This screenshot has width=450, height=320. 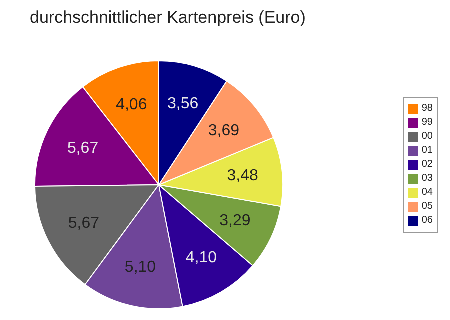 What do you see at coordinates (183, 104) in the screenshot?
I see `data-label: 3,56` at bounding box center [183, 104].